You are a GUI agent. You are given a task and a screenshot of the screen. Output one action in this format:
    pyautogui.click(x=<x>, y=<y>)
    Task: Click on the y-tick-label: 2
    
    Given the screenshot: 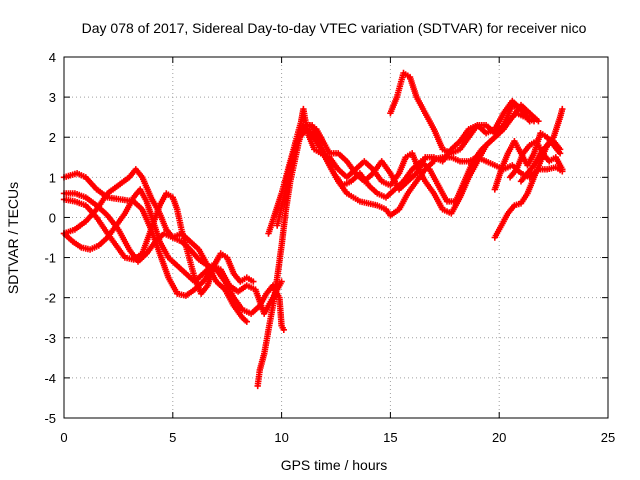 What is the action you would take?
    pyautogui.click(x=52, y=137)
    